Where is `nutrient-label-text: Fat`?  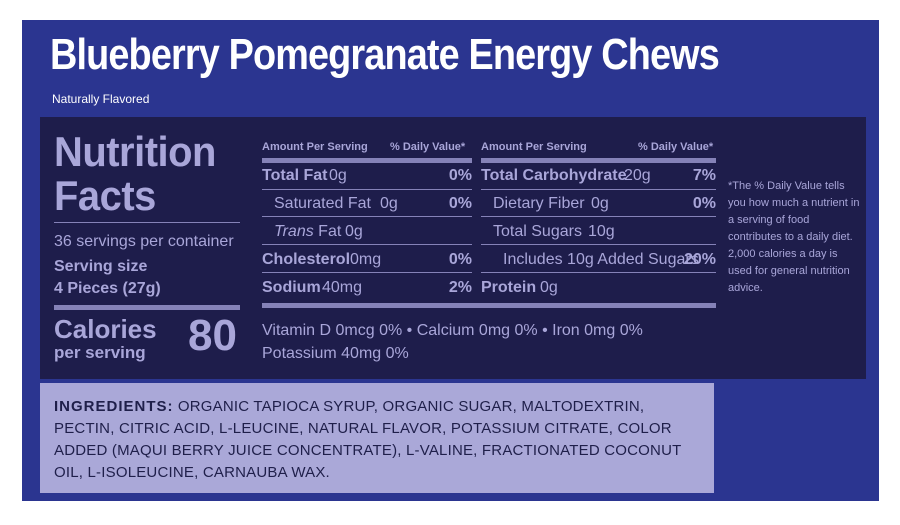
nutrient-label-text: Fat is located at coordinates (330, 231).